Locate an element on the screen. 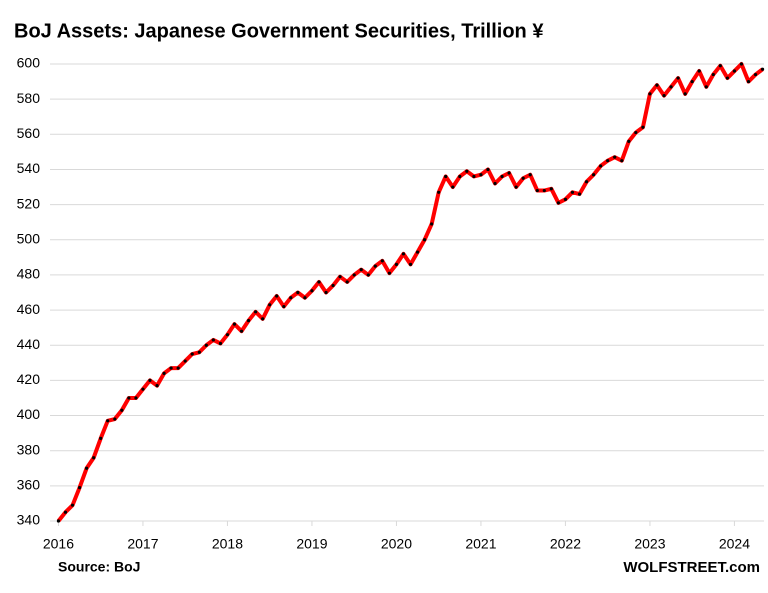  x-tick-label: 2020 is located at coordinates (396, 544).